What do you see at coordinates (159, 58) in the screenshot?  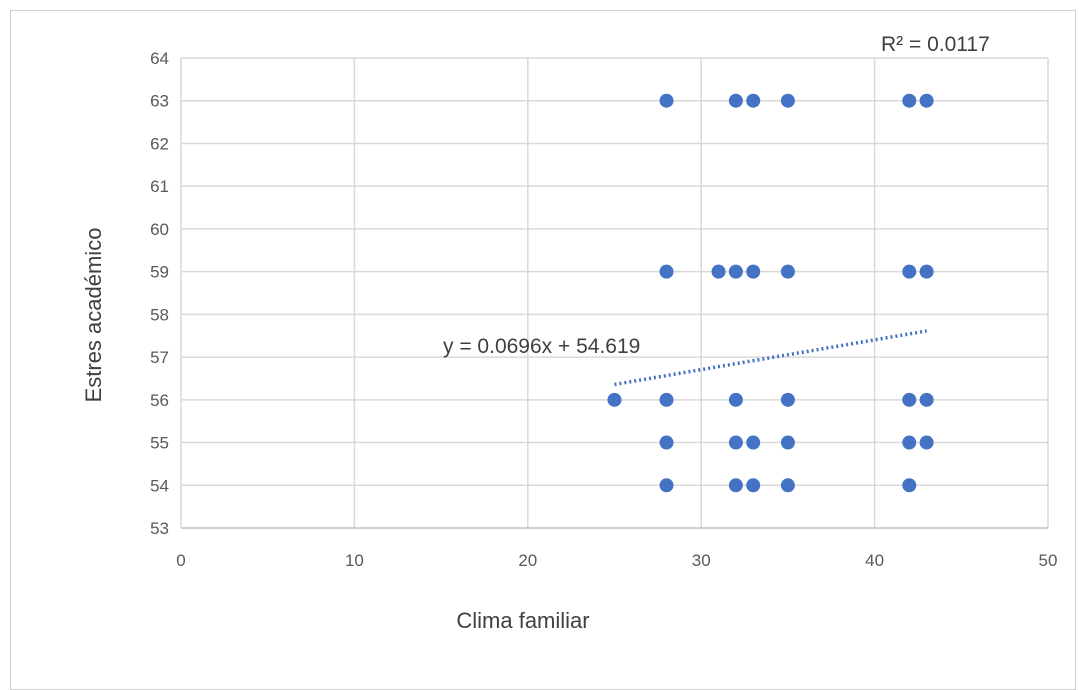 I see `y-tick-label: 64` at bounding box center [159, 58].